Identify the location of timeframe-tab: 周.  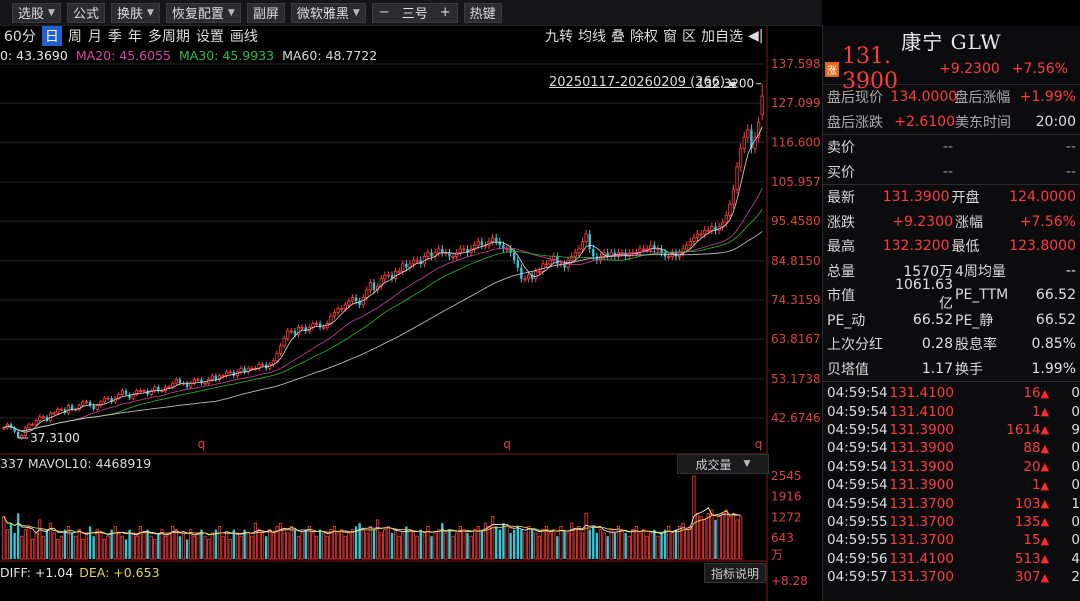
(74, 37).